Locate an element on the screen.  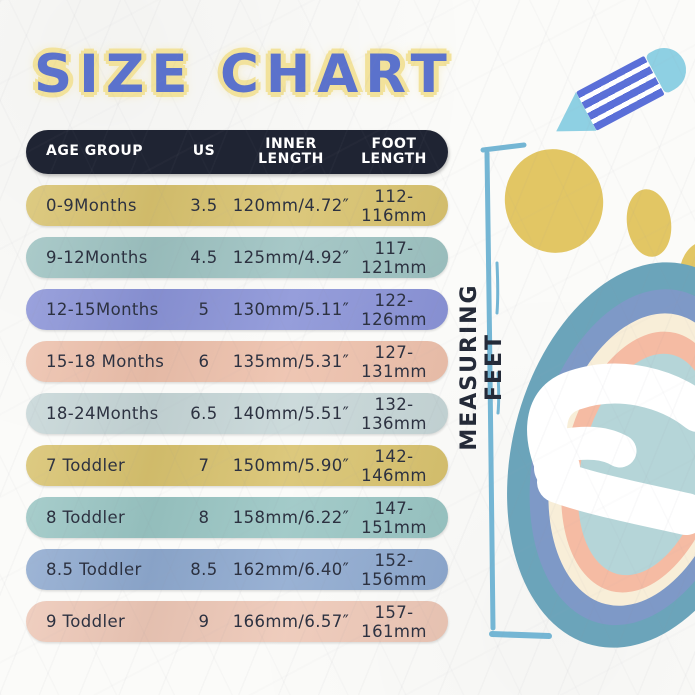
cell-age-group: 0-9Months is located at coordinates (91, 205).